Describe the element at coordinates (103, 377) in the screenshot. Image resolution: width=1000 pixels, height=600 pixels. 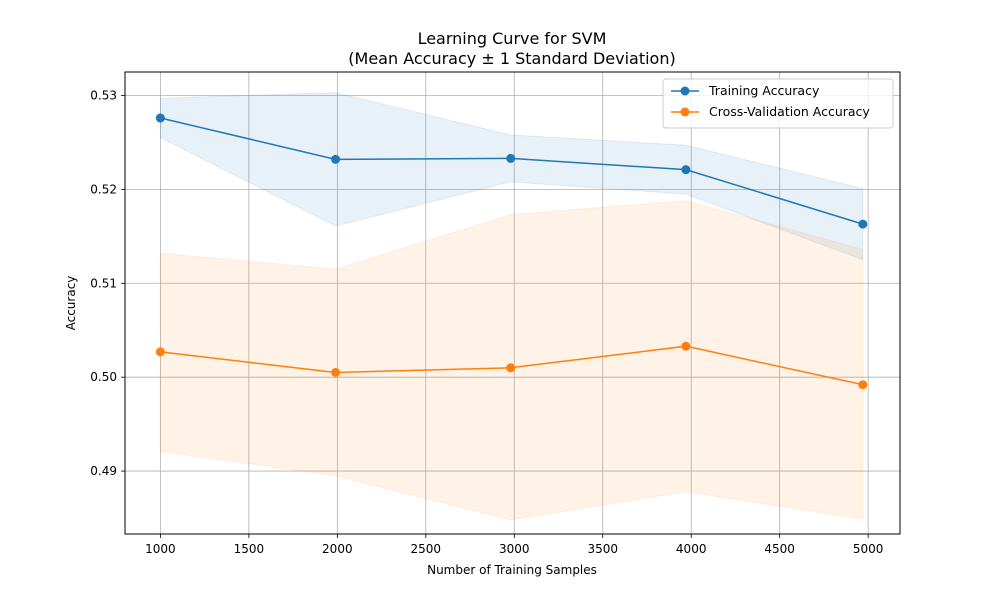
I see `y-tick-label: 0.50` at that location.